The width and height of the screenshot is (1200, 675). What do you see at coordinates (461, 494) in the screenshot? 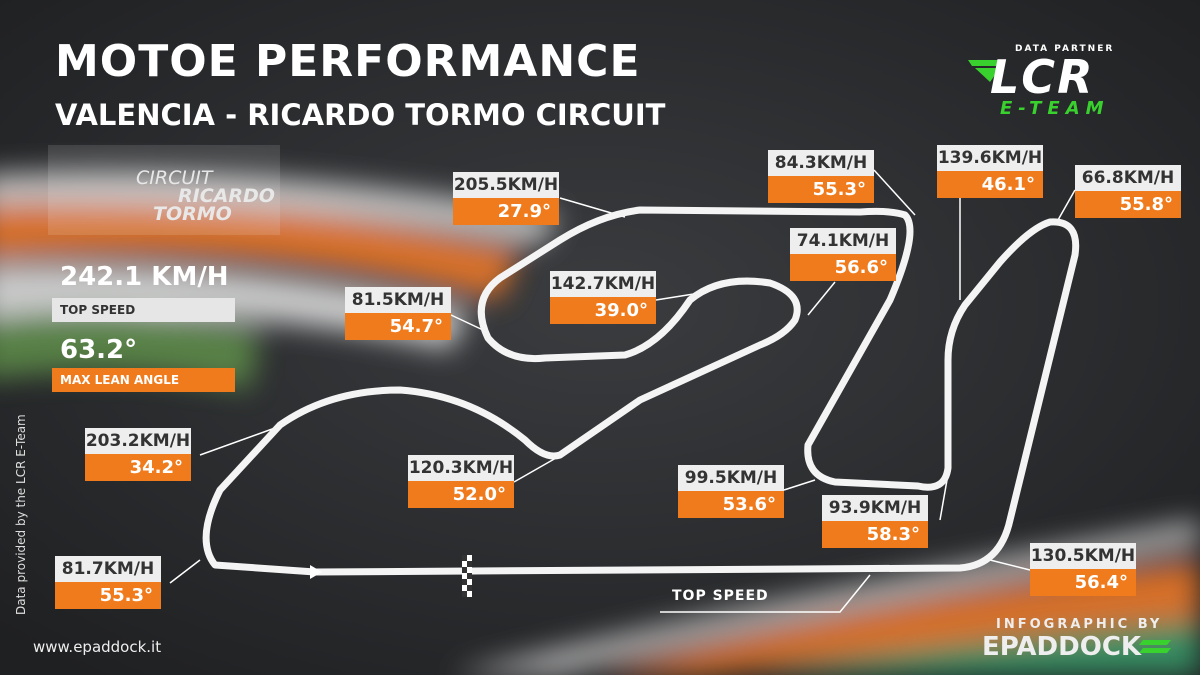
I see `corner-lean: 52.0°` at bounding box center [461, 494].